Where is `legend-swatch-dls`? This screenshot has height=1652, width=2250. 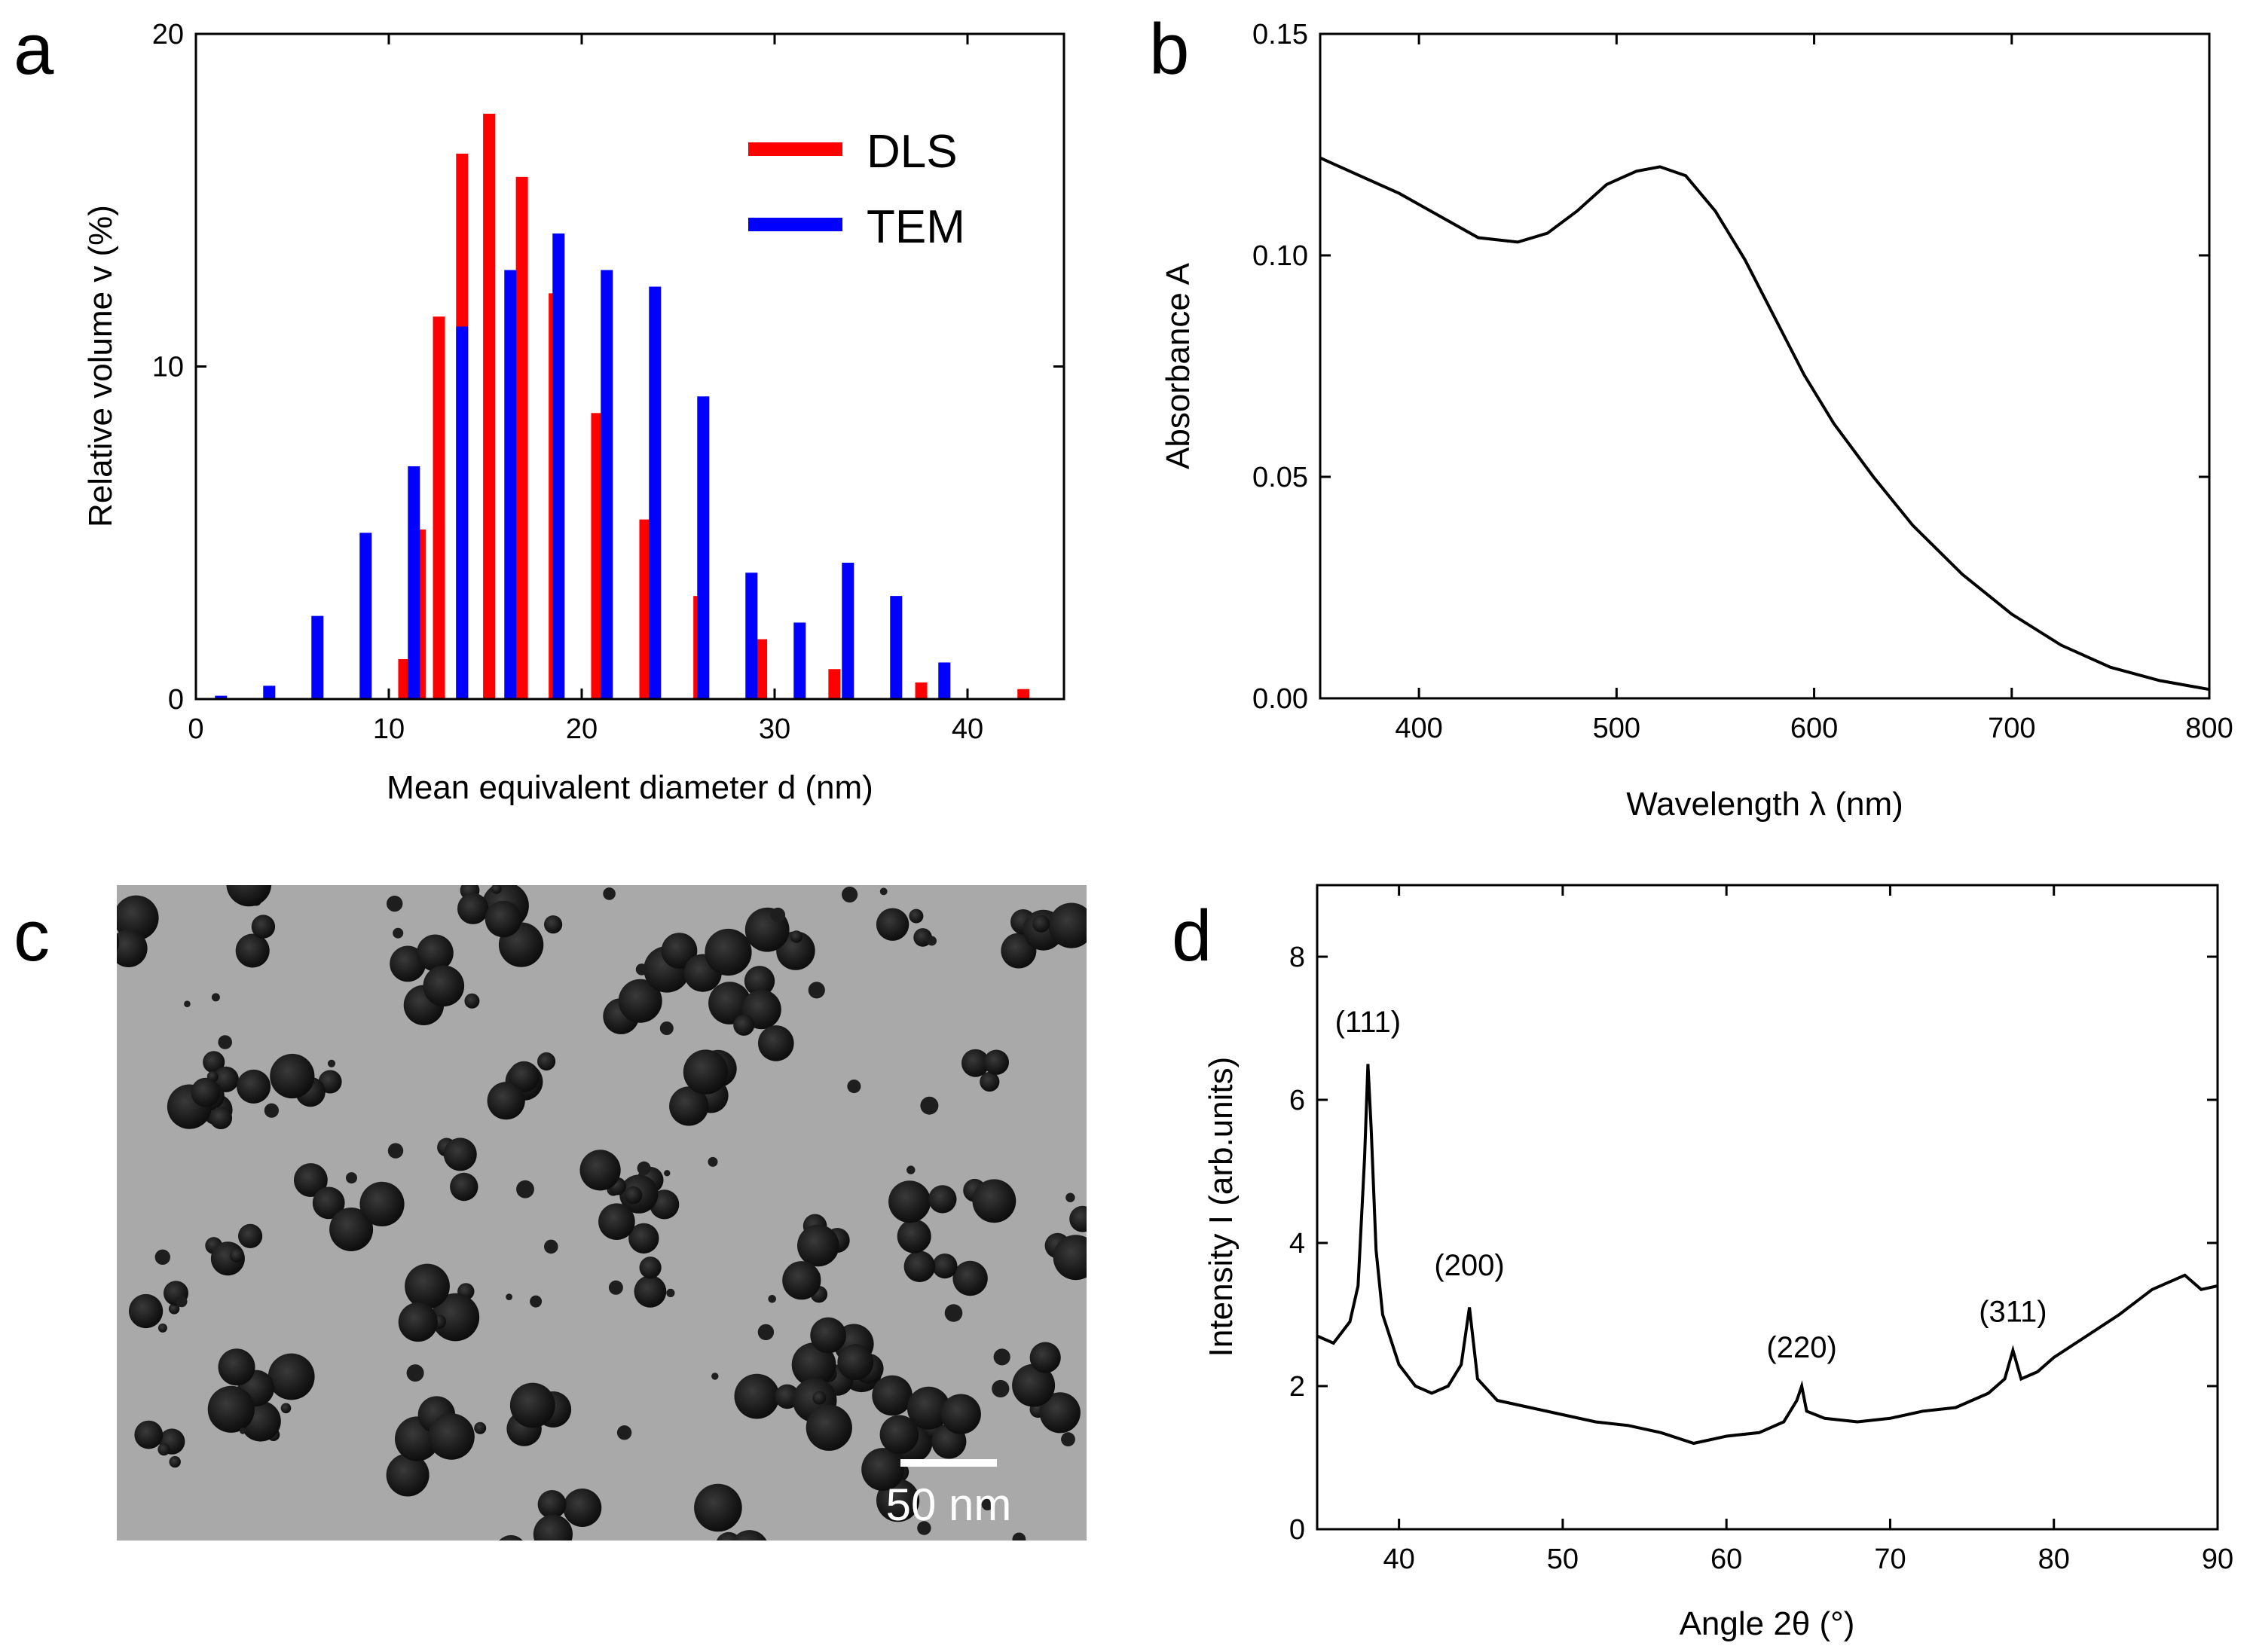
legend-swatch-dls is located at coordinates (795, 149).